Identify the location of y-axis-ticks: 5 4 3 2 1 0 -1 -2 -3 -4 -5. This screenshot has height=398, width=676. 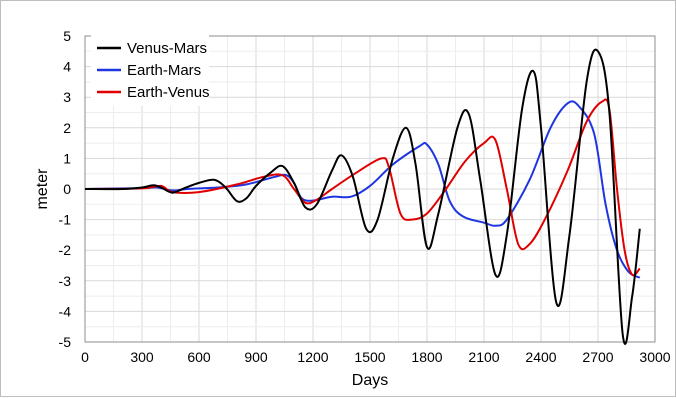
(65, 189).